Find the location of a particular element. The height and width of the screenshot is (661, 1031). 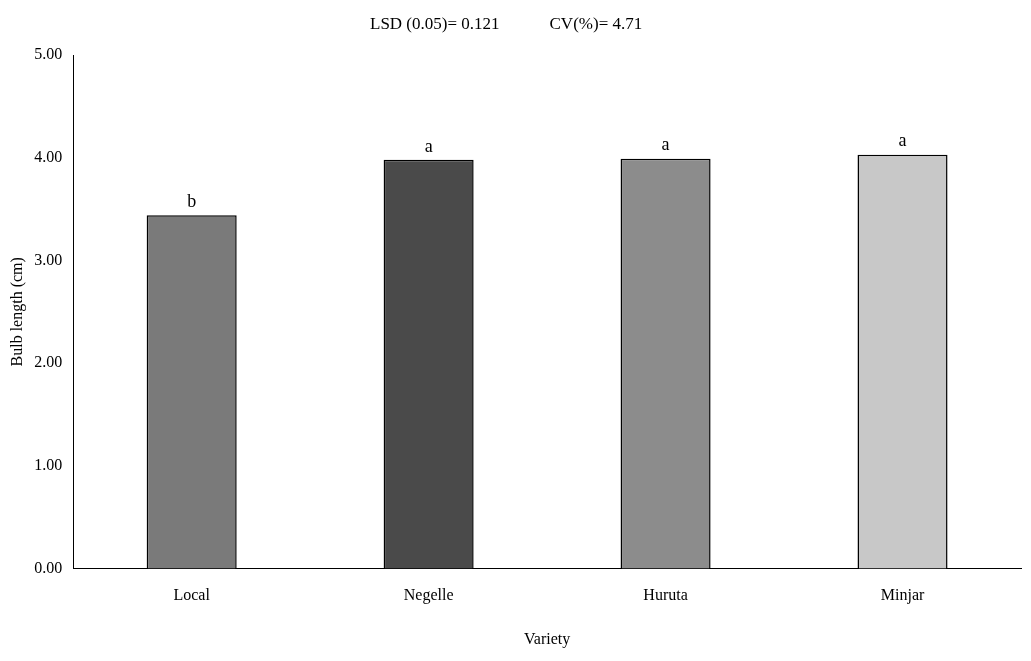

y-tick-label: 0.00 is located at coordinates (48, 567).